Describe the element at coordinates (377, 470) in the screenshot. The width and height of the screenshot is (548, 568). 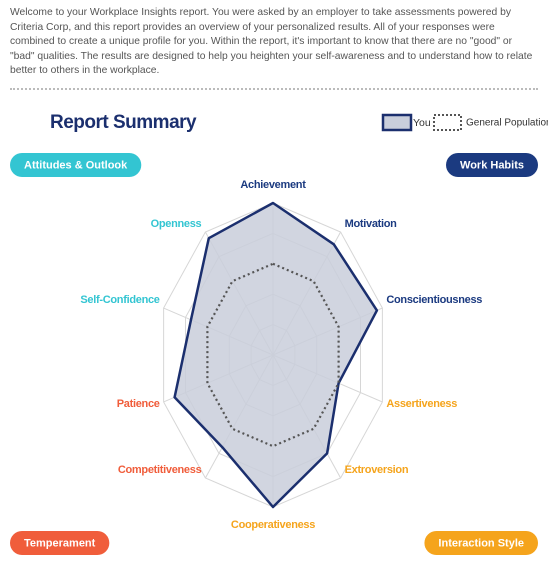
I see `category-label: Extroversion` at that location.